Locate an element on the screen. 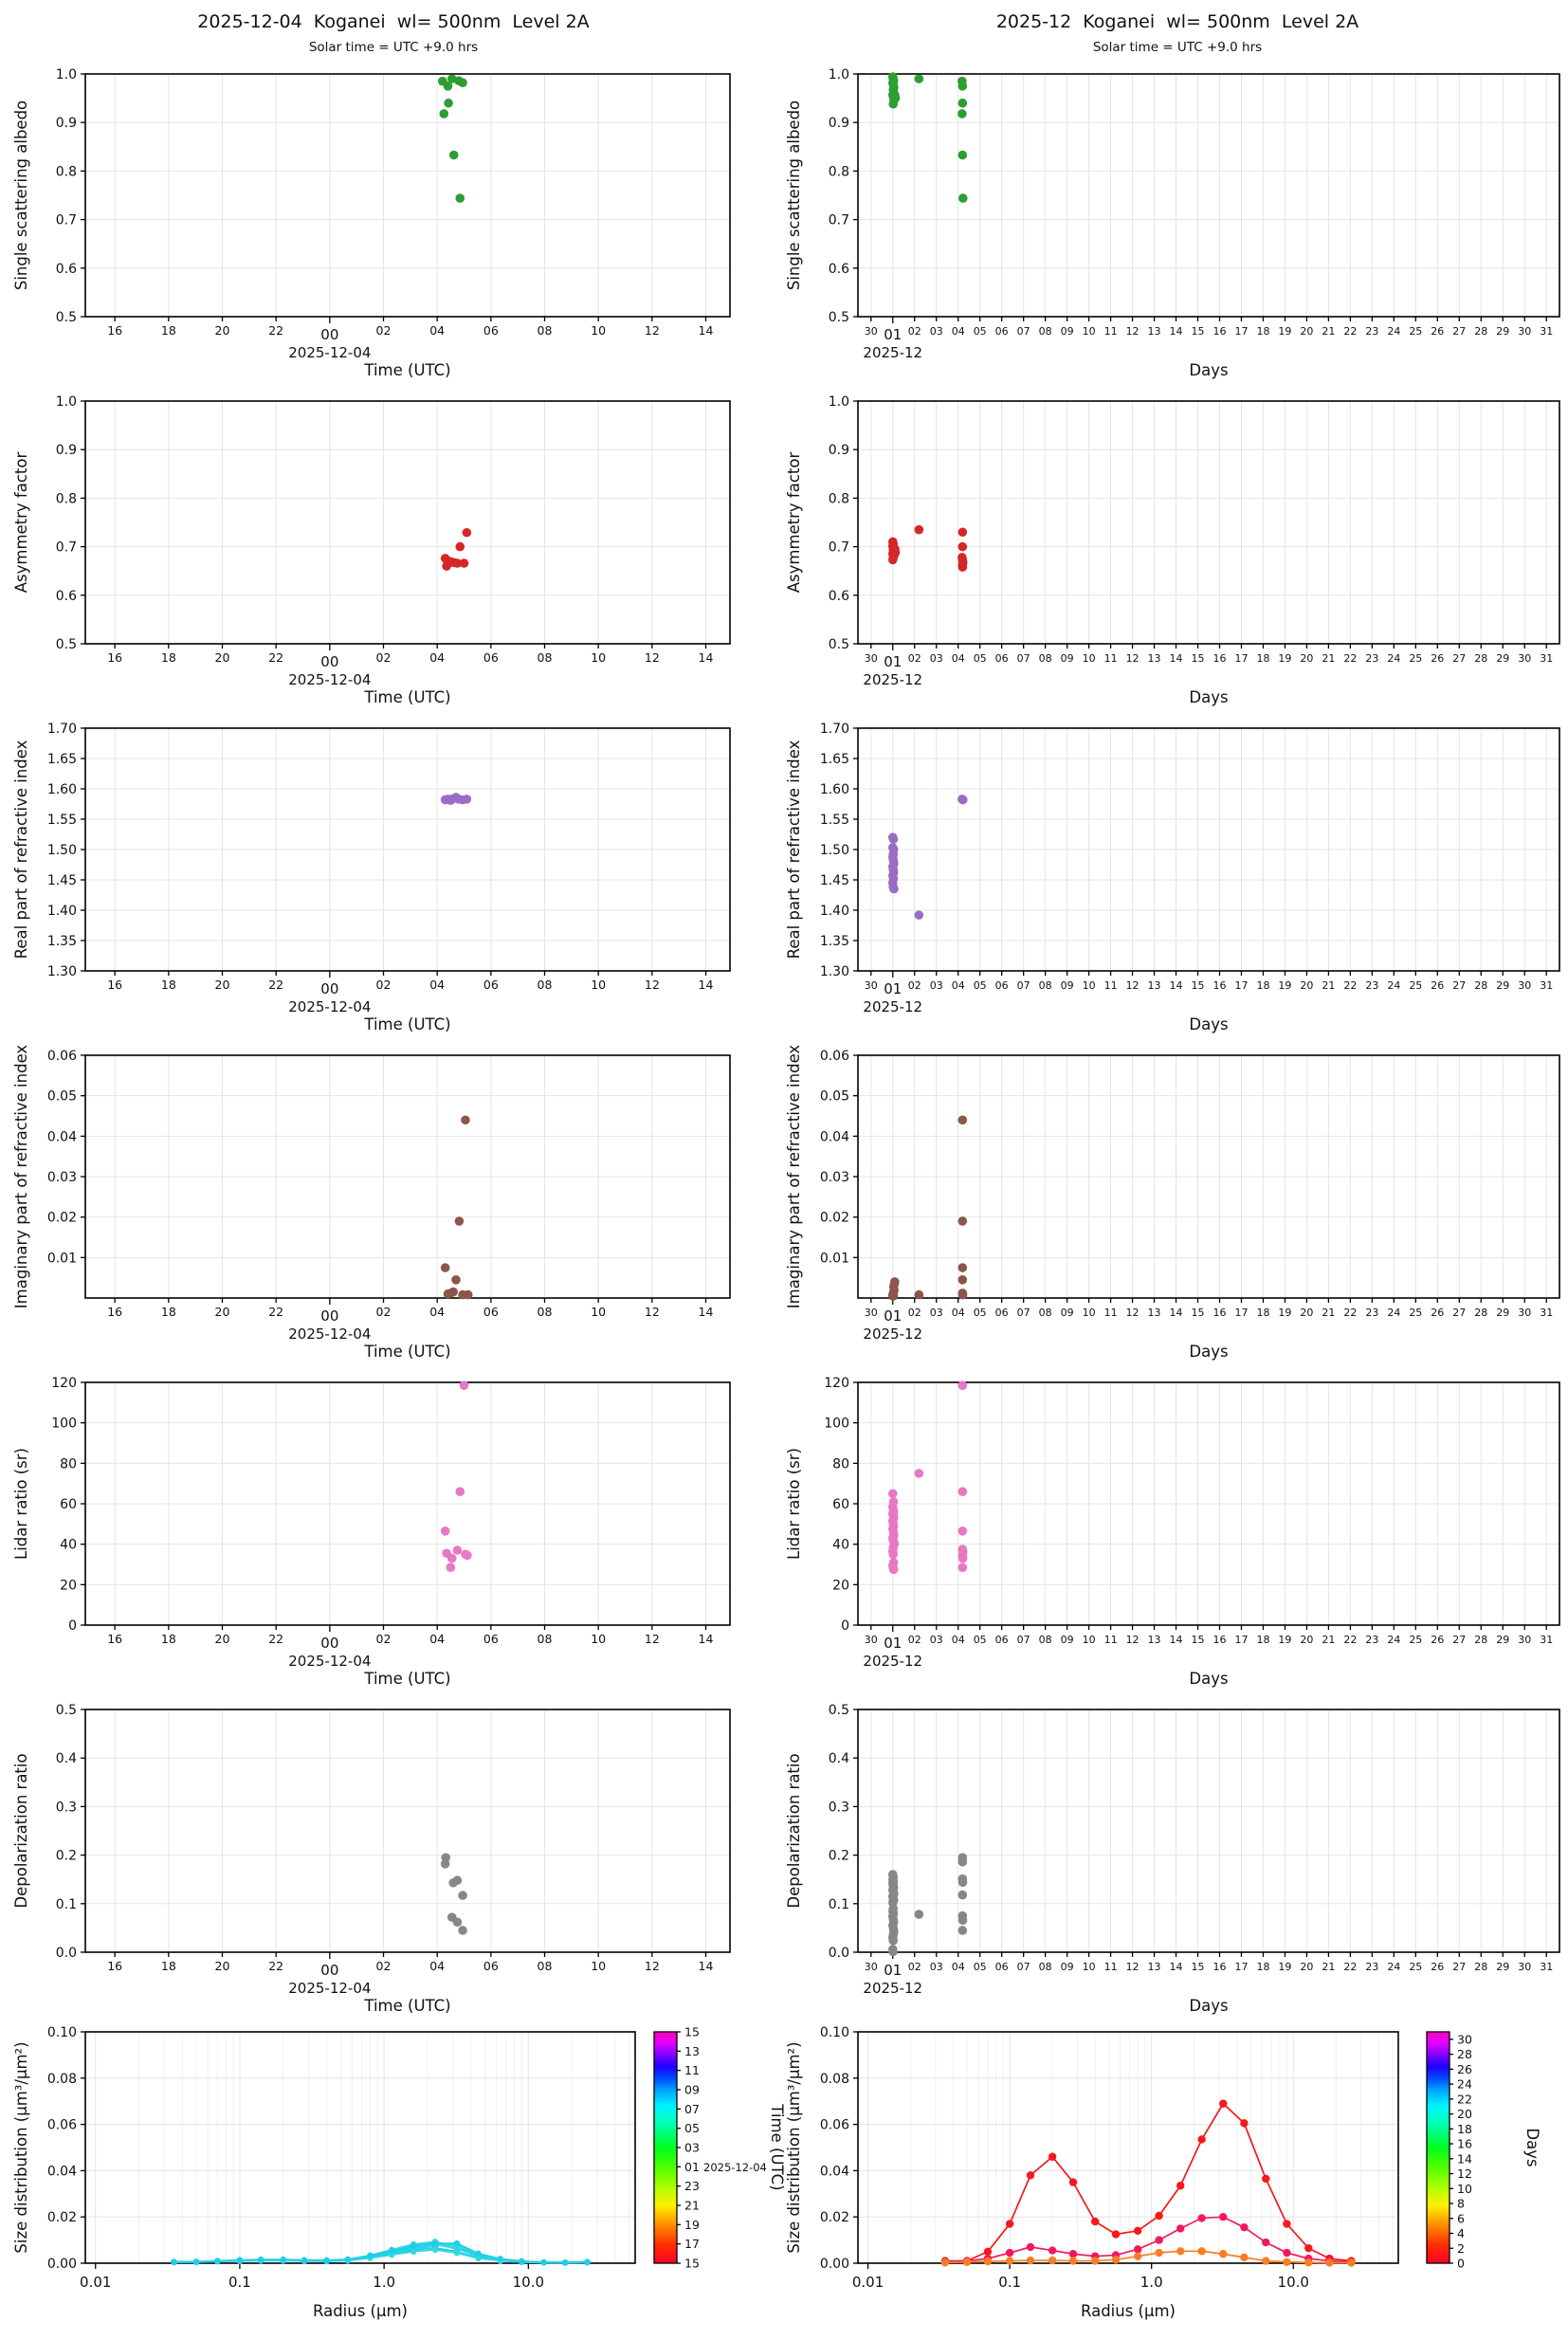 This screenshot has height=2340, width=1568. ri-real-monthly-points is located at coordinates (927, 857).